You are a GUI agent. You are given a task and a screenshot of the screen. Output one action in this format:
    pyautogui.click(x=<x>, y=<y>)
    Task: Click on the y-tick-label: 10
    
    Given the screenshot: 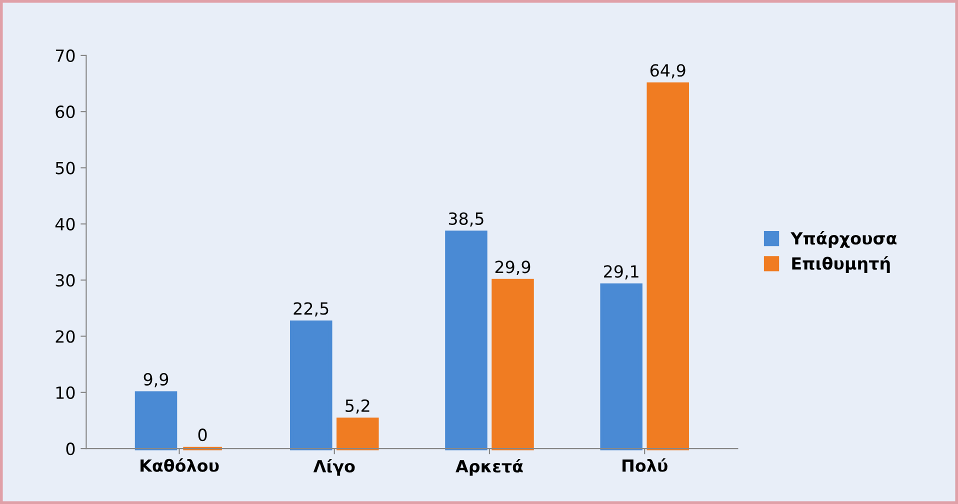 What is the action you would take?
    pyautogui.click(x=65, y=392)
    